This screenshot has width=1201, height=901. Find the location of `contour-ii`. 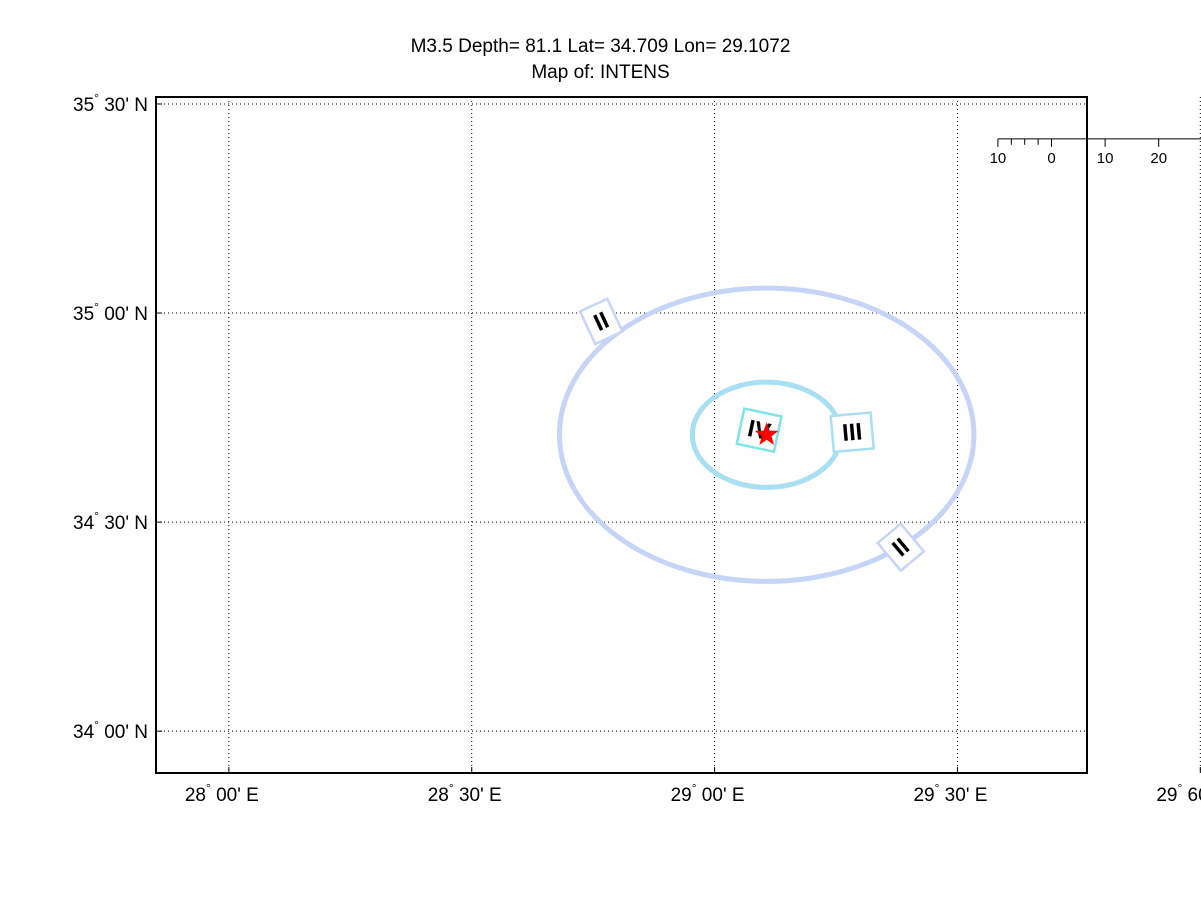

contour-ii is located at coordinates (766, 434).